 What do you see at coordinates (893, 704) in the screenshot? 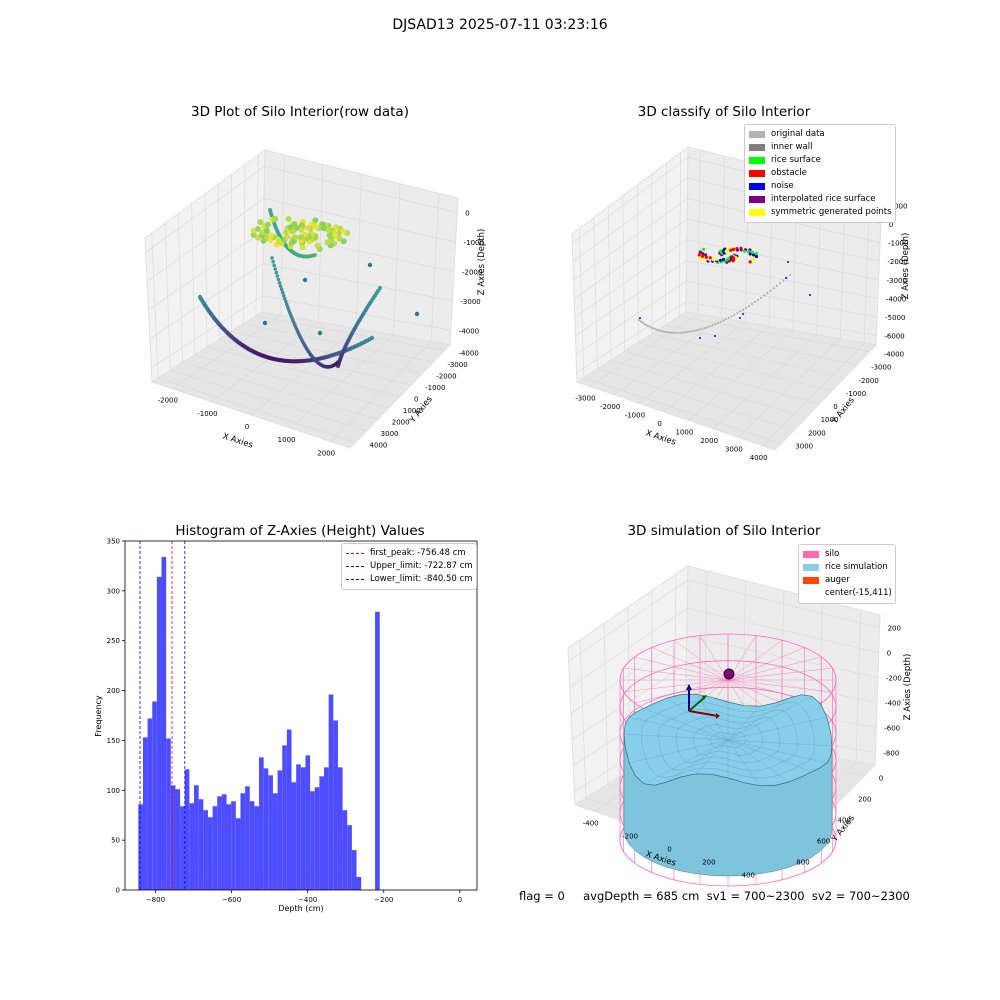
I see `simulation-ztick-label: -400` at bounding box center [893, 704].